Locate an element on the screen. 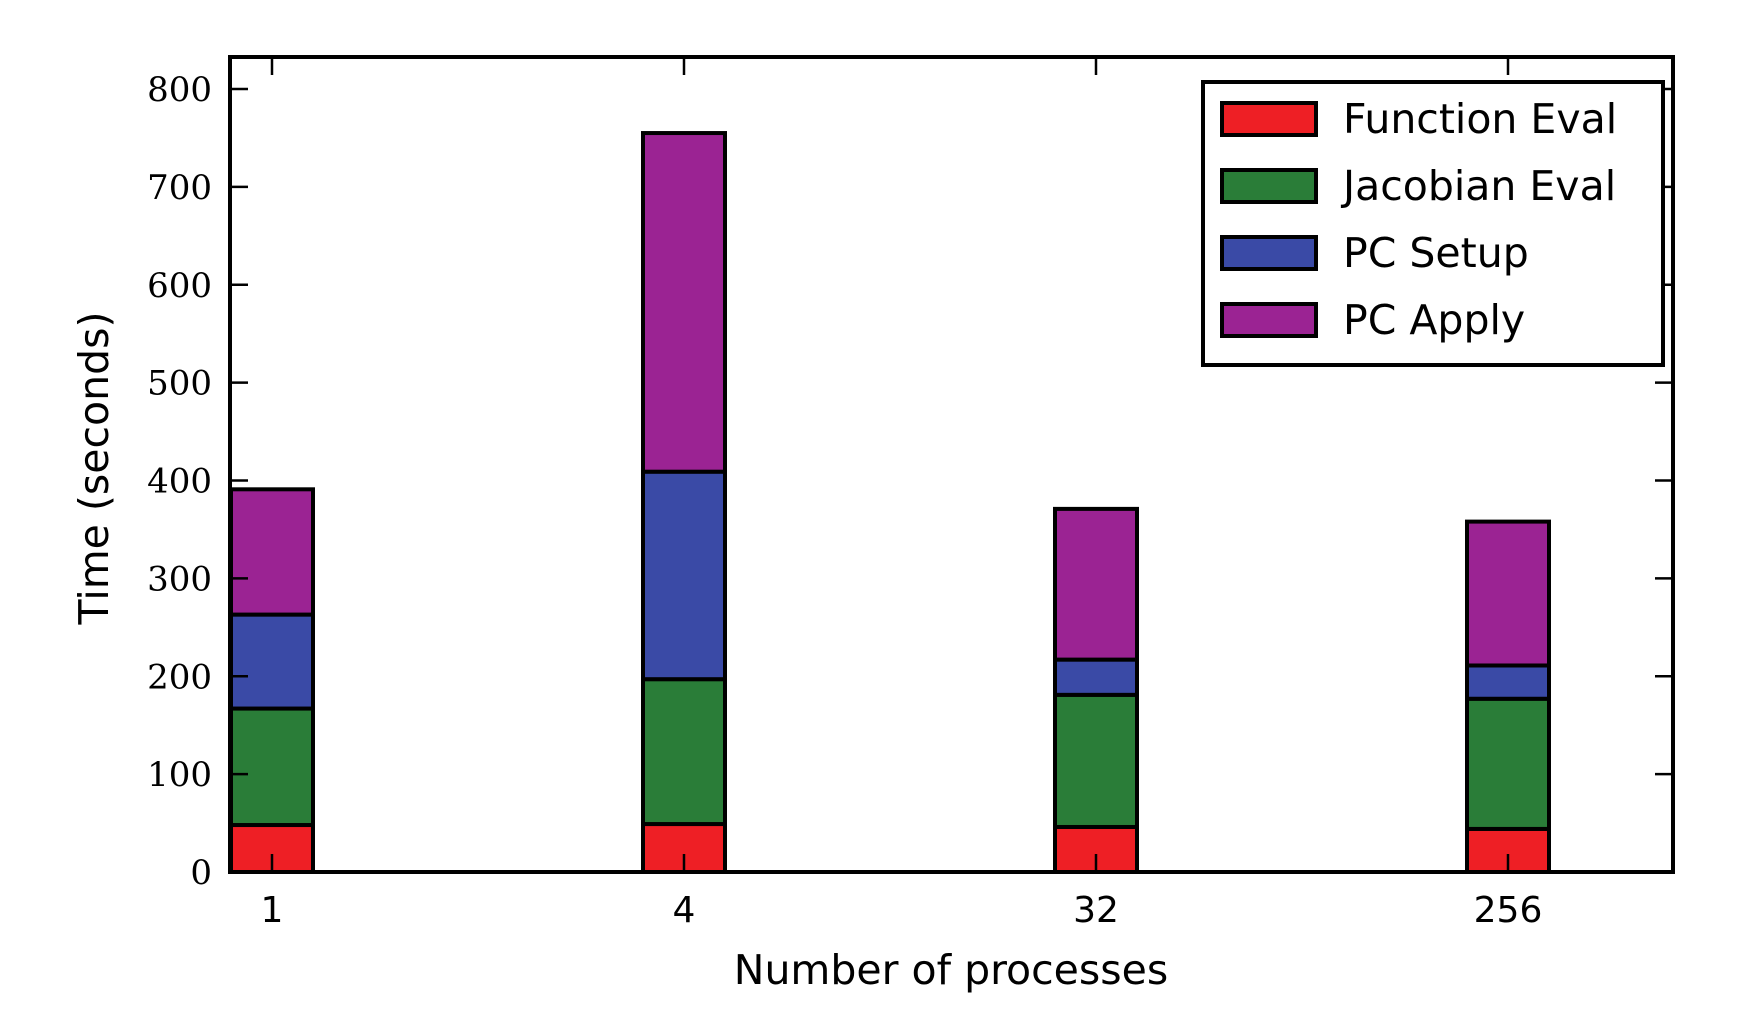  y-tick-label-500: 500 is located at coordinates (179, 384).